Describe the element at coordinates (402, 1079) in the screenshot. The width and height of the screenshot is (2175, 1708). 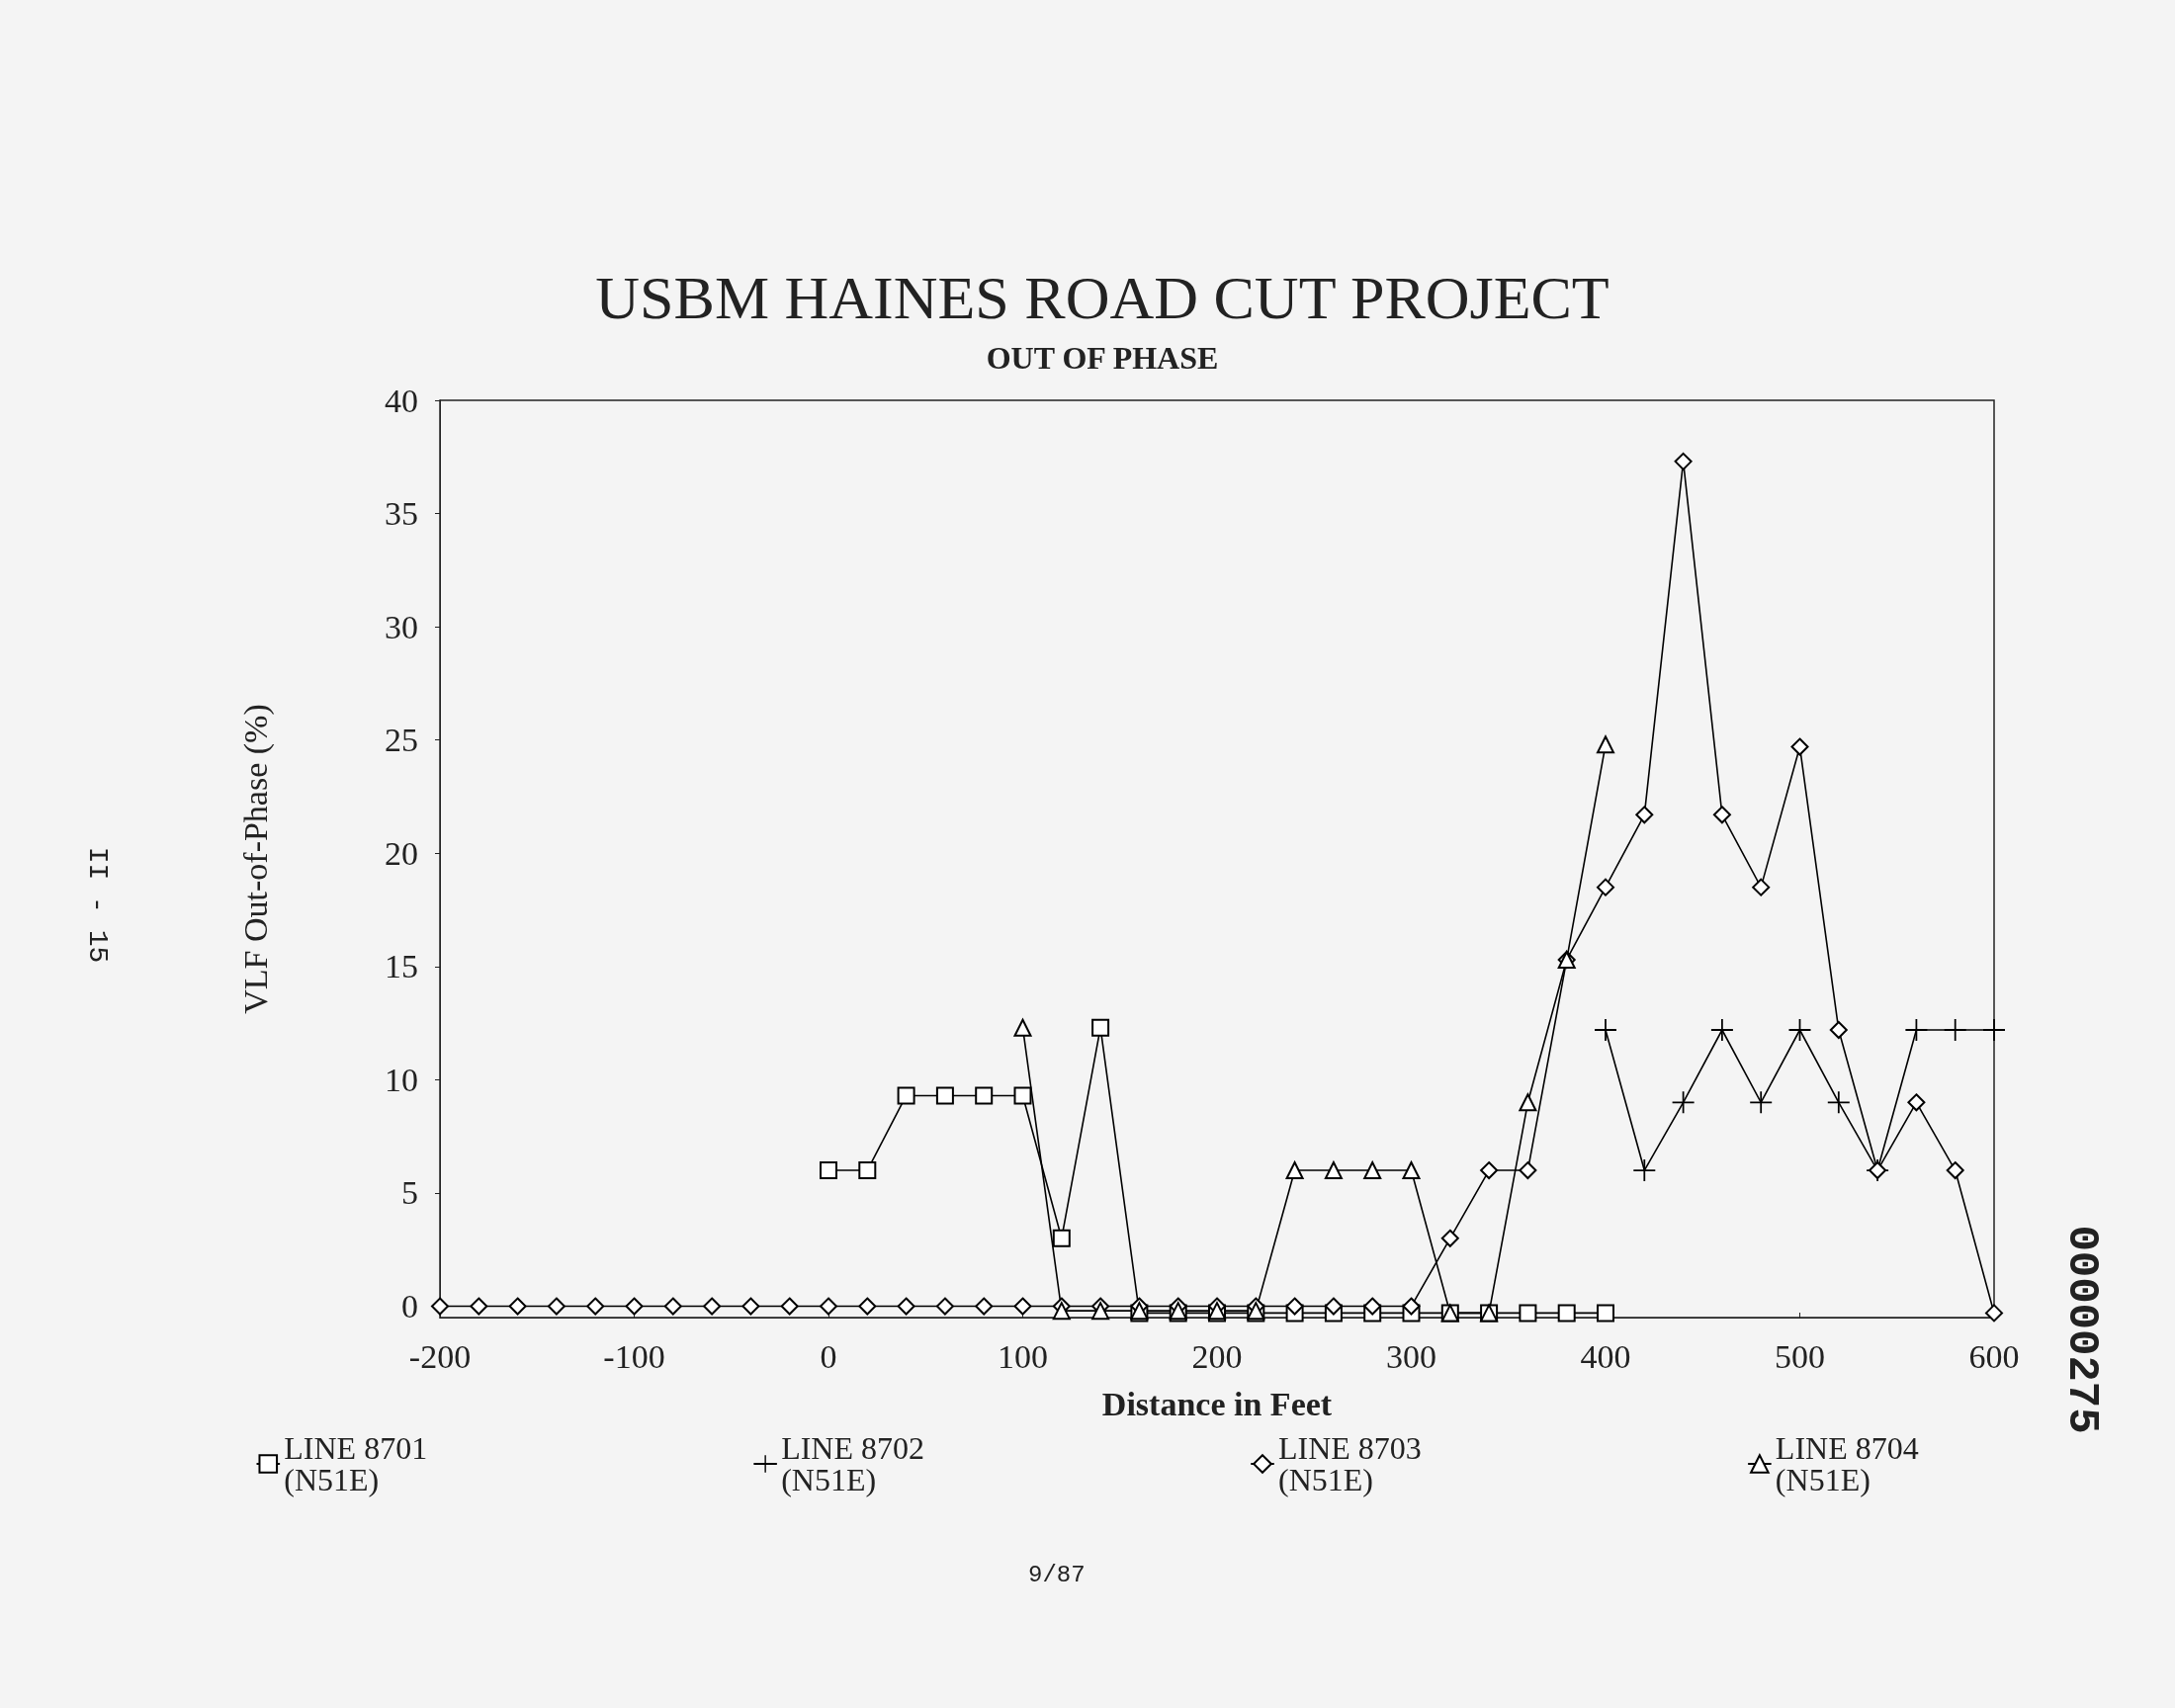
I see `y-tick-label: 10` at that location.